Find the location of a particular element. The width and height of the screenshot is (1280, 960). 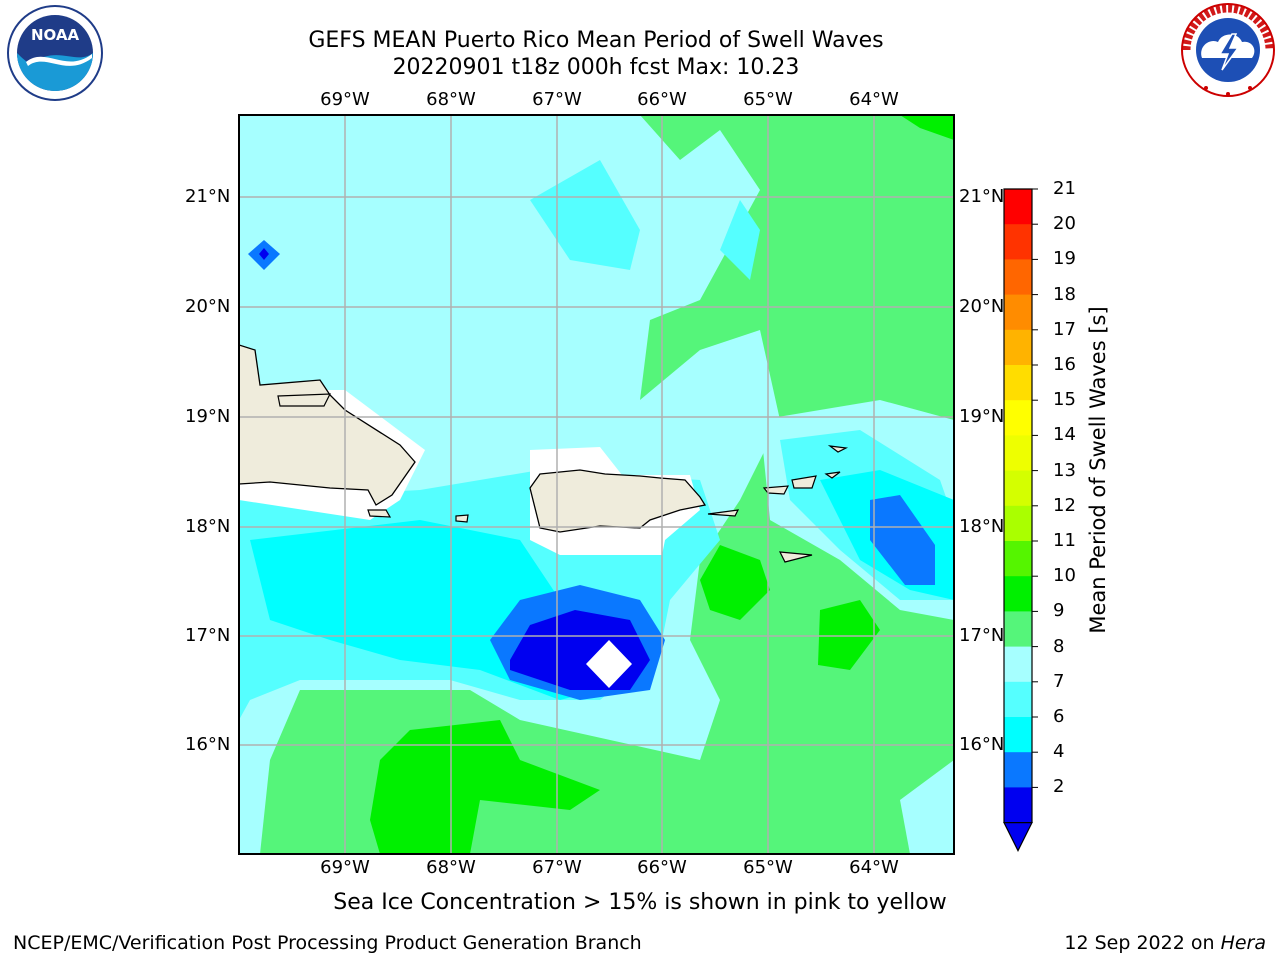

lat-label-left-16n: 16°N is located at coordinates (208, 744).